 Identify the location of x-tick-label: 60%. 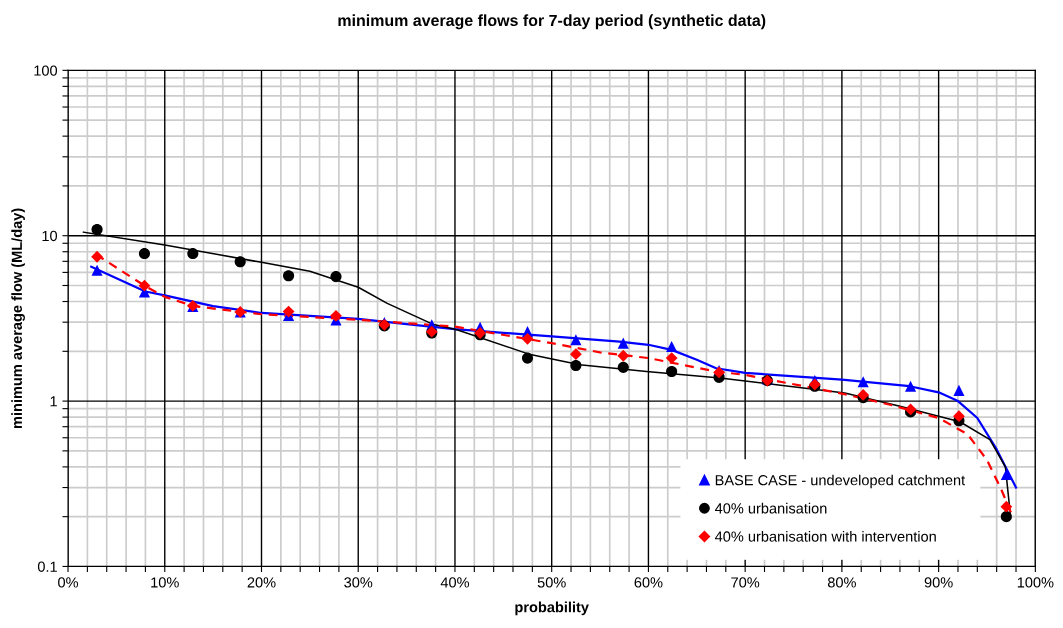
(648, 582).